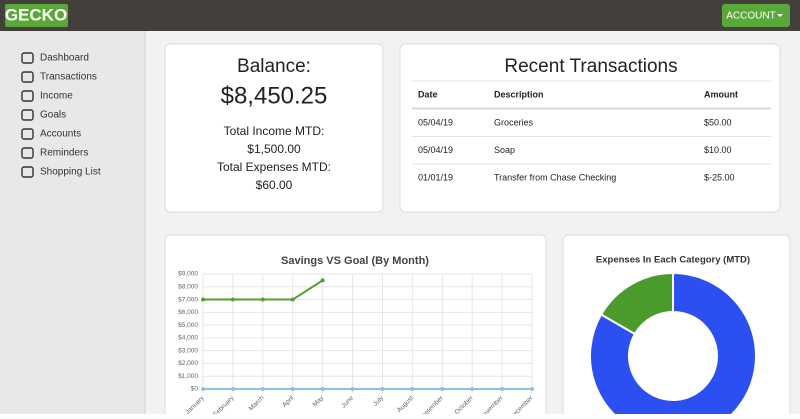  What do you see at coordinates (188, 363) in the screenshot?
I see `y-tick-label: $2,000` at bounding box center [188, 363].